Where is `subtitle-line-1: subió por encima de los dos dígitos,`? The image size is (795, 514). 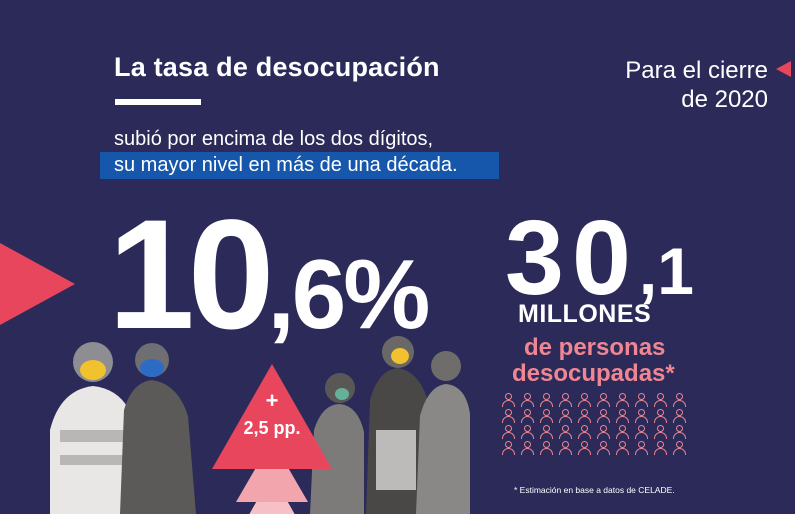 subtitle-line-1: subió por encima de los dos dígitos, is located at coordinates (274, 139).